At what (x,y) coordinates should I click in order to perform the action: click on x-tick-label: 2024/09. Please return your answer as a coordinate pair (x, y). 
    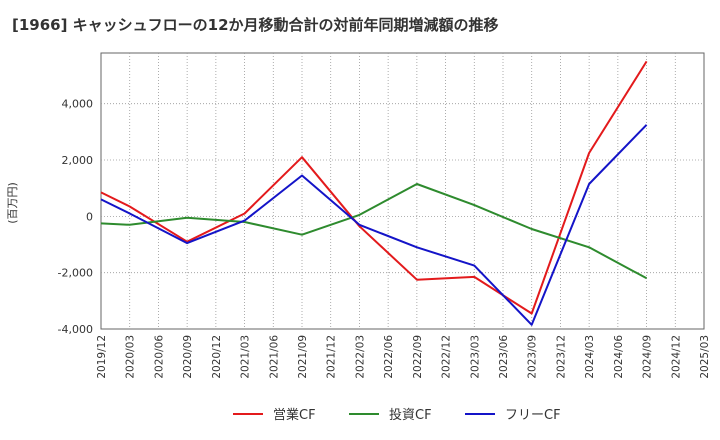
    Looking at the image, I should click on (648, 357).